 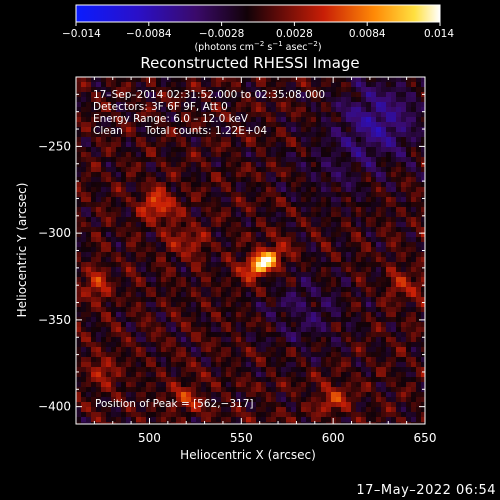 I want to click on y-tick-label: −300, so click(x=54, y=233).